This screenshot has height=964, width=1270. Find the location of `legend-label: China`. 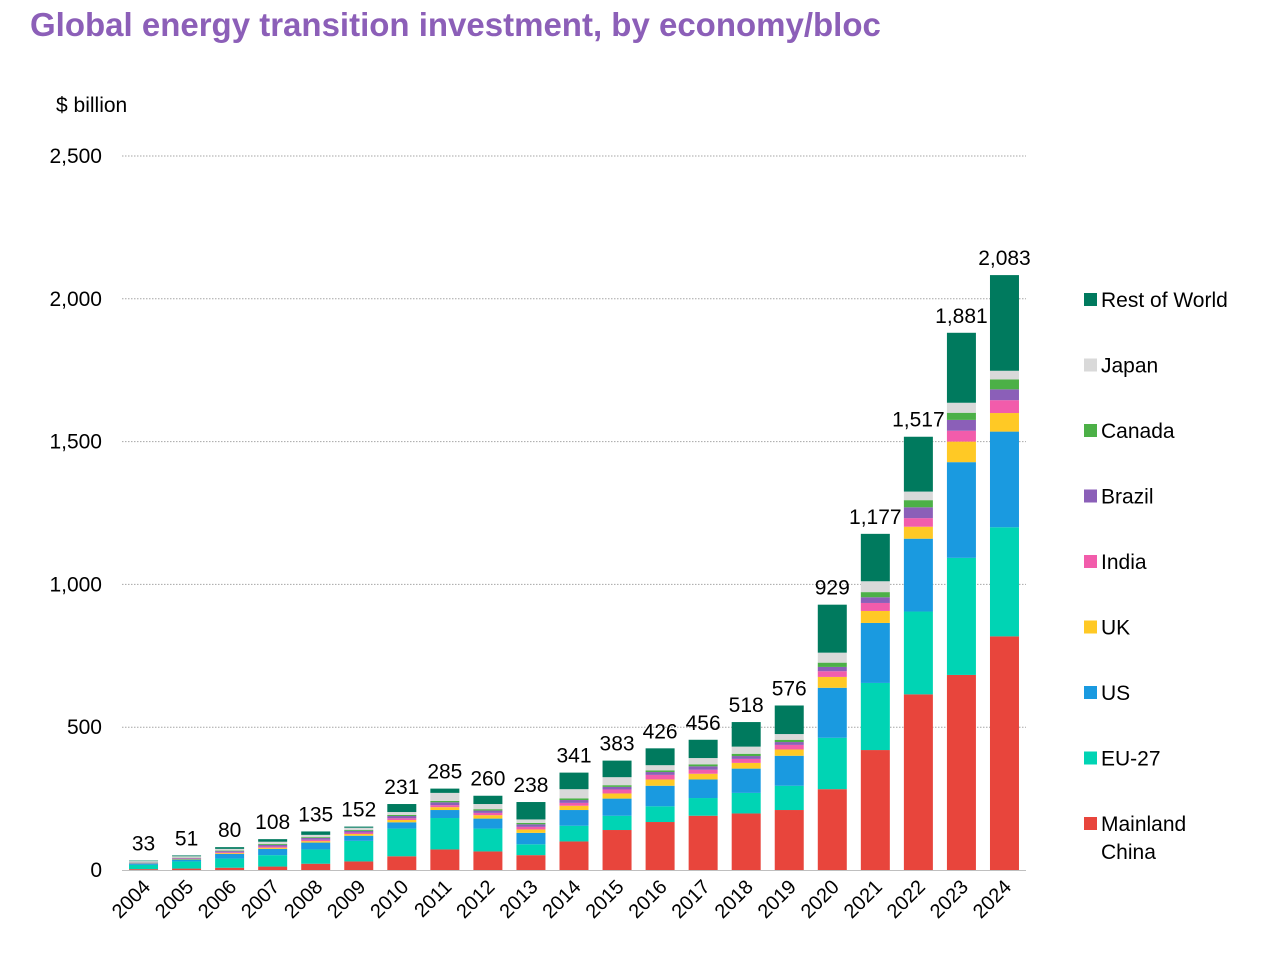

legend-label: China is located at coordinates (1128, 852).